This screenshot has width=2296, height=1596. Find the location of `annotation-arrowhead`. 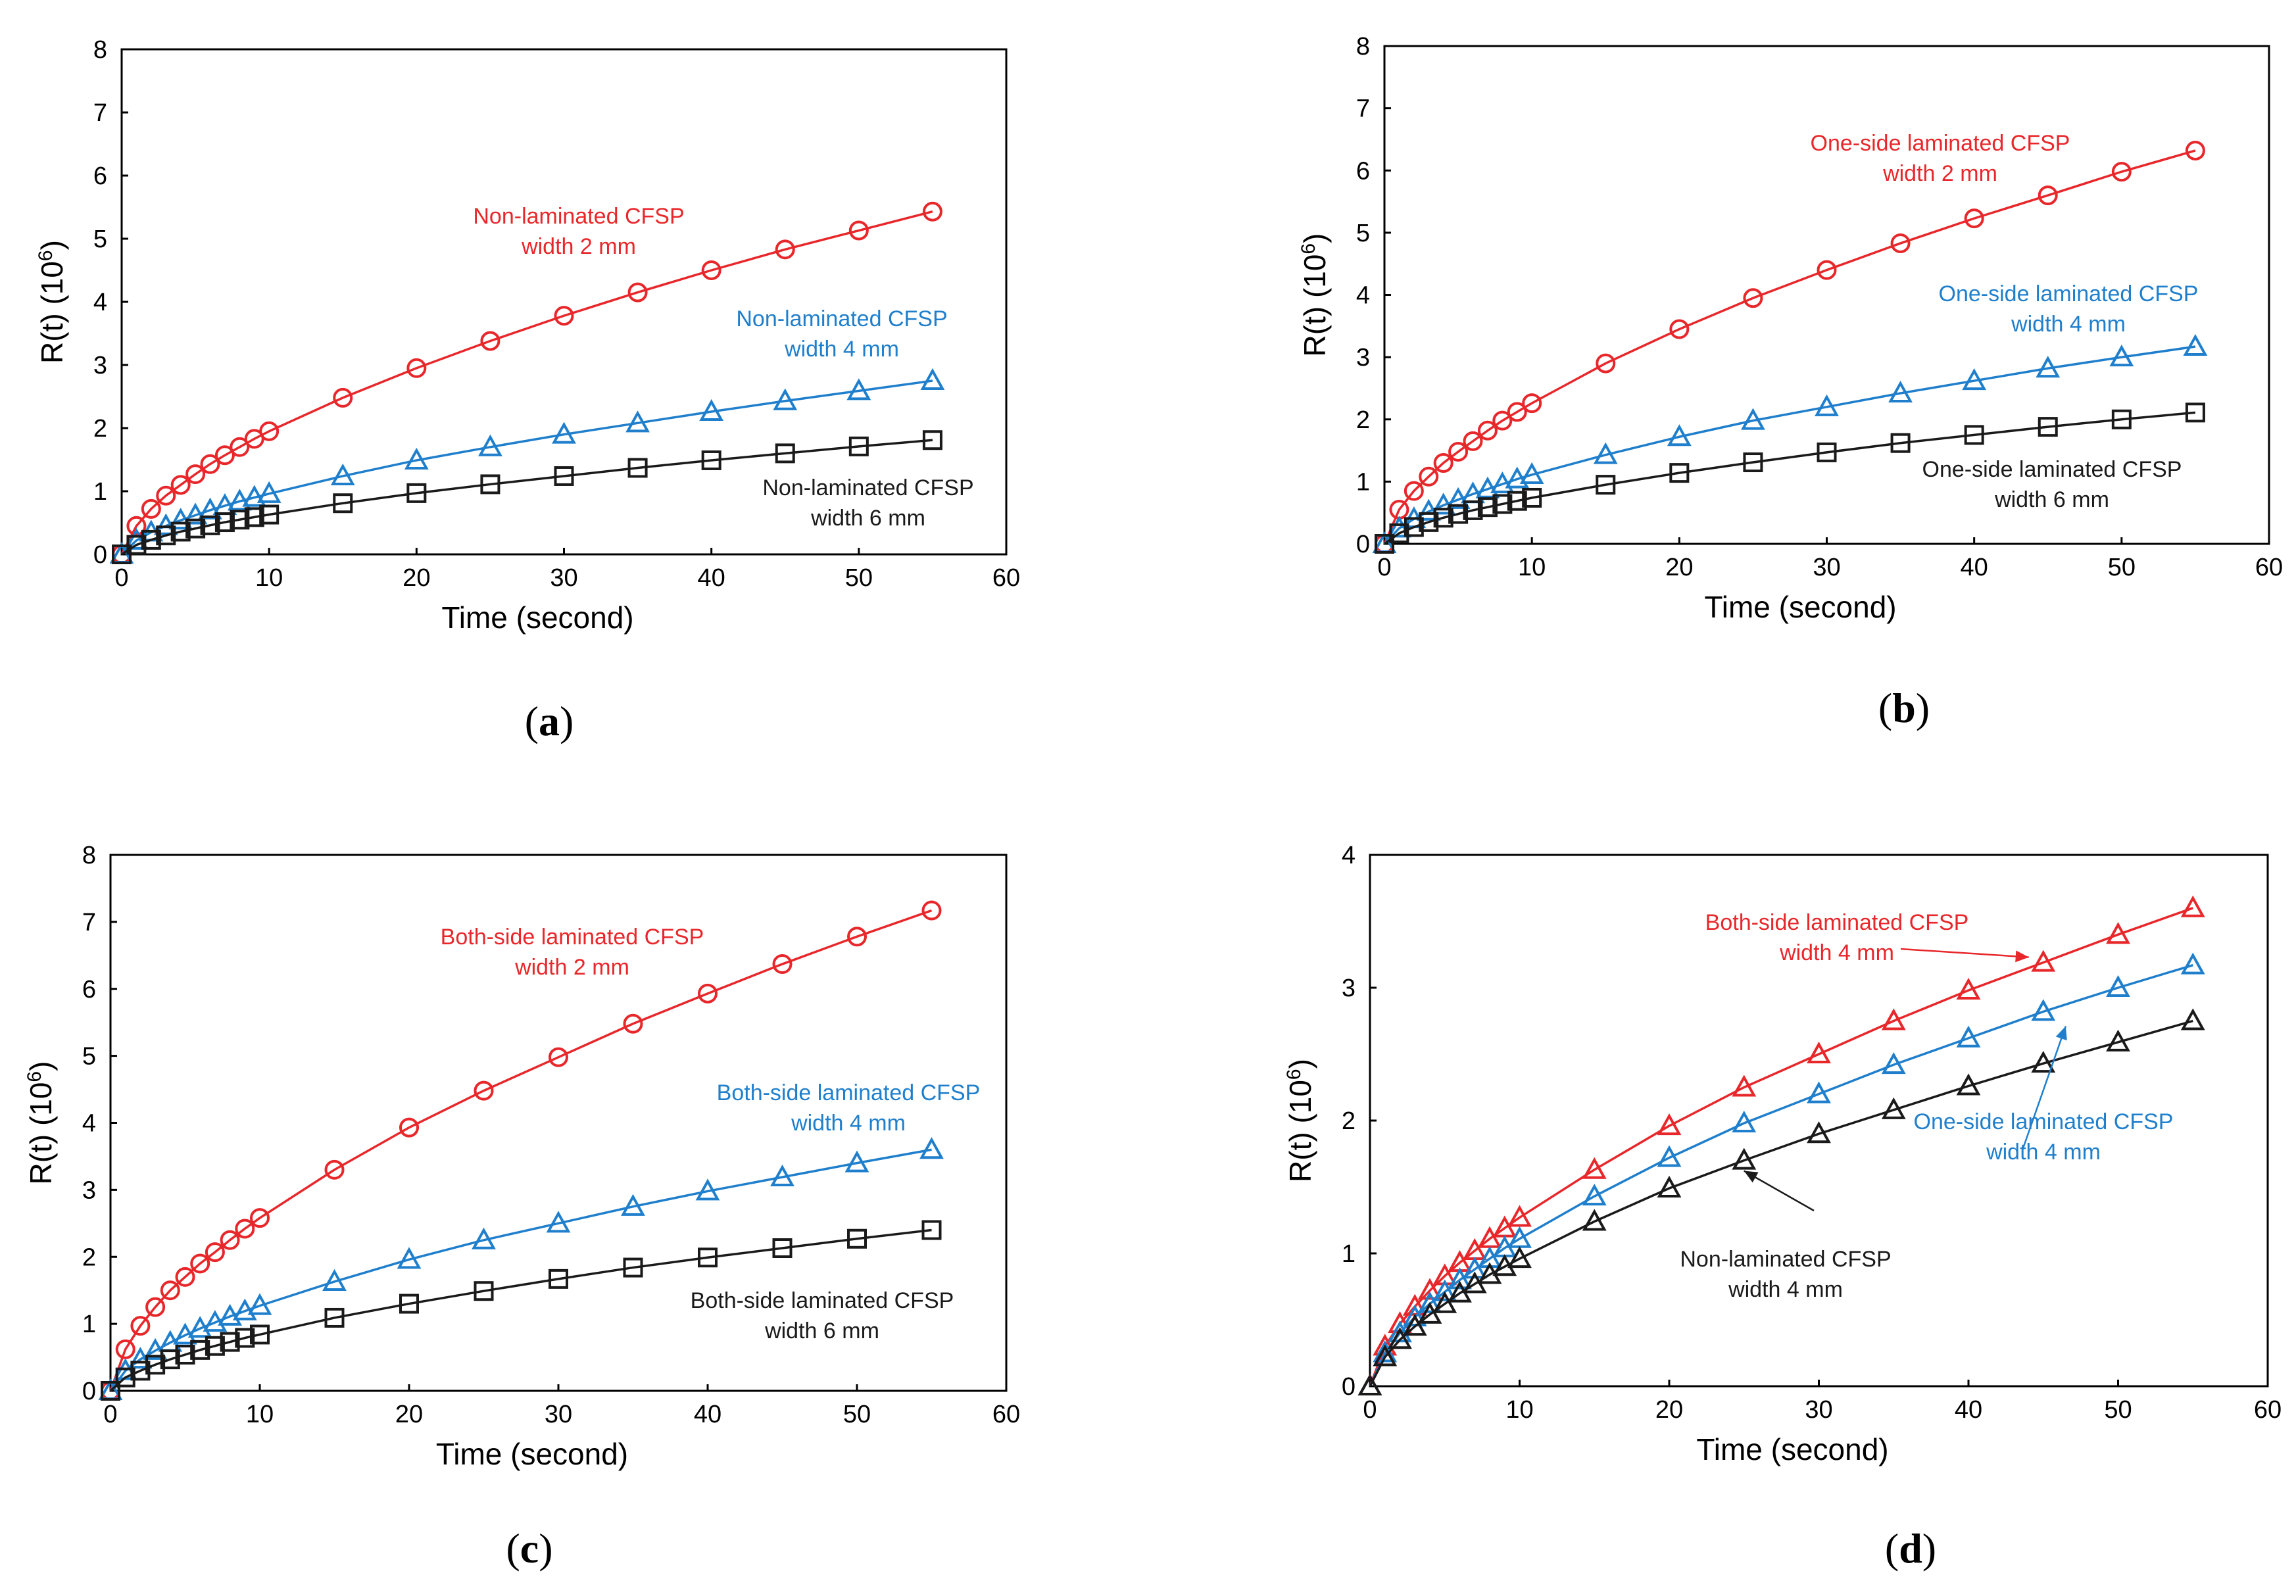

annotation-arrowhead is located at coordinates (2061, 1033).